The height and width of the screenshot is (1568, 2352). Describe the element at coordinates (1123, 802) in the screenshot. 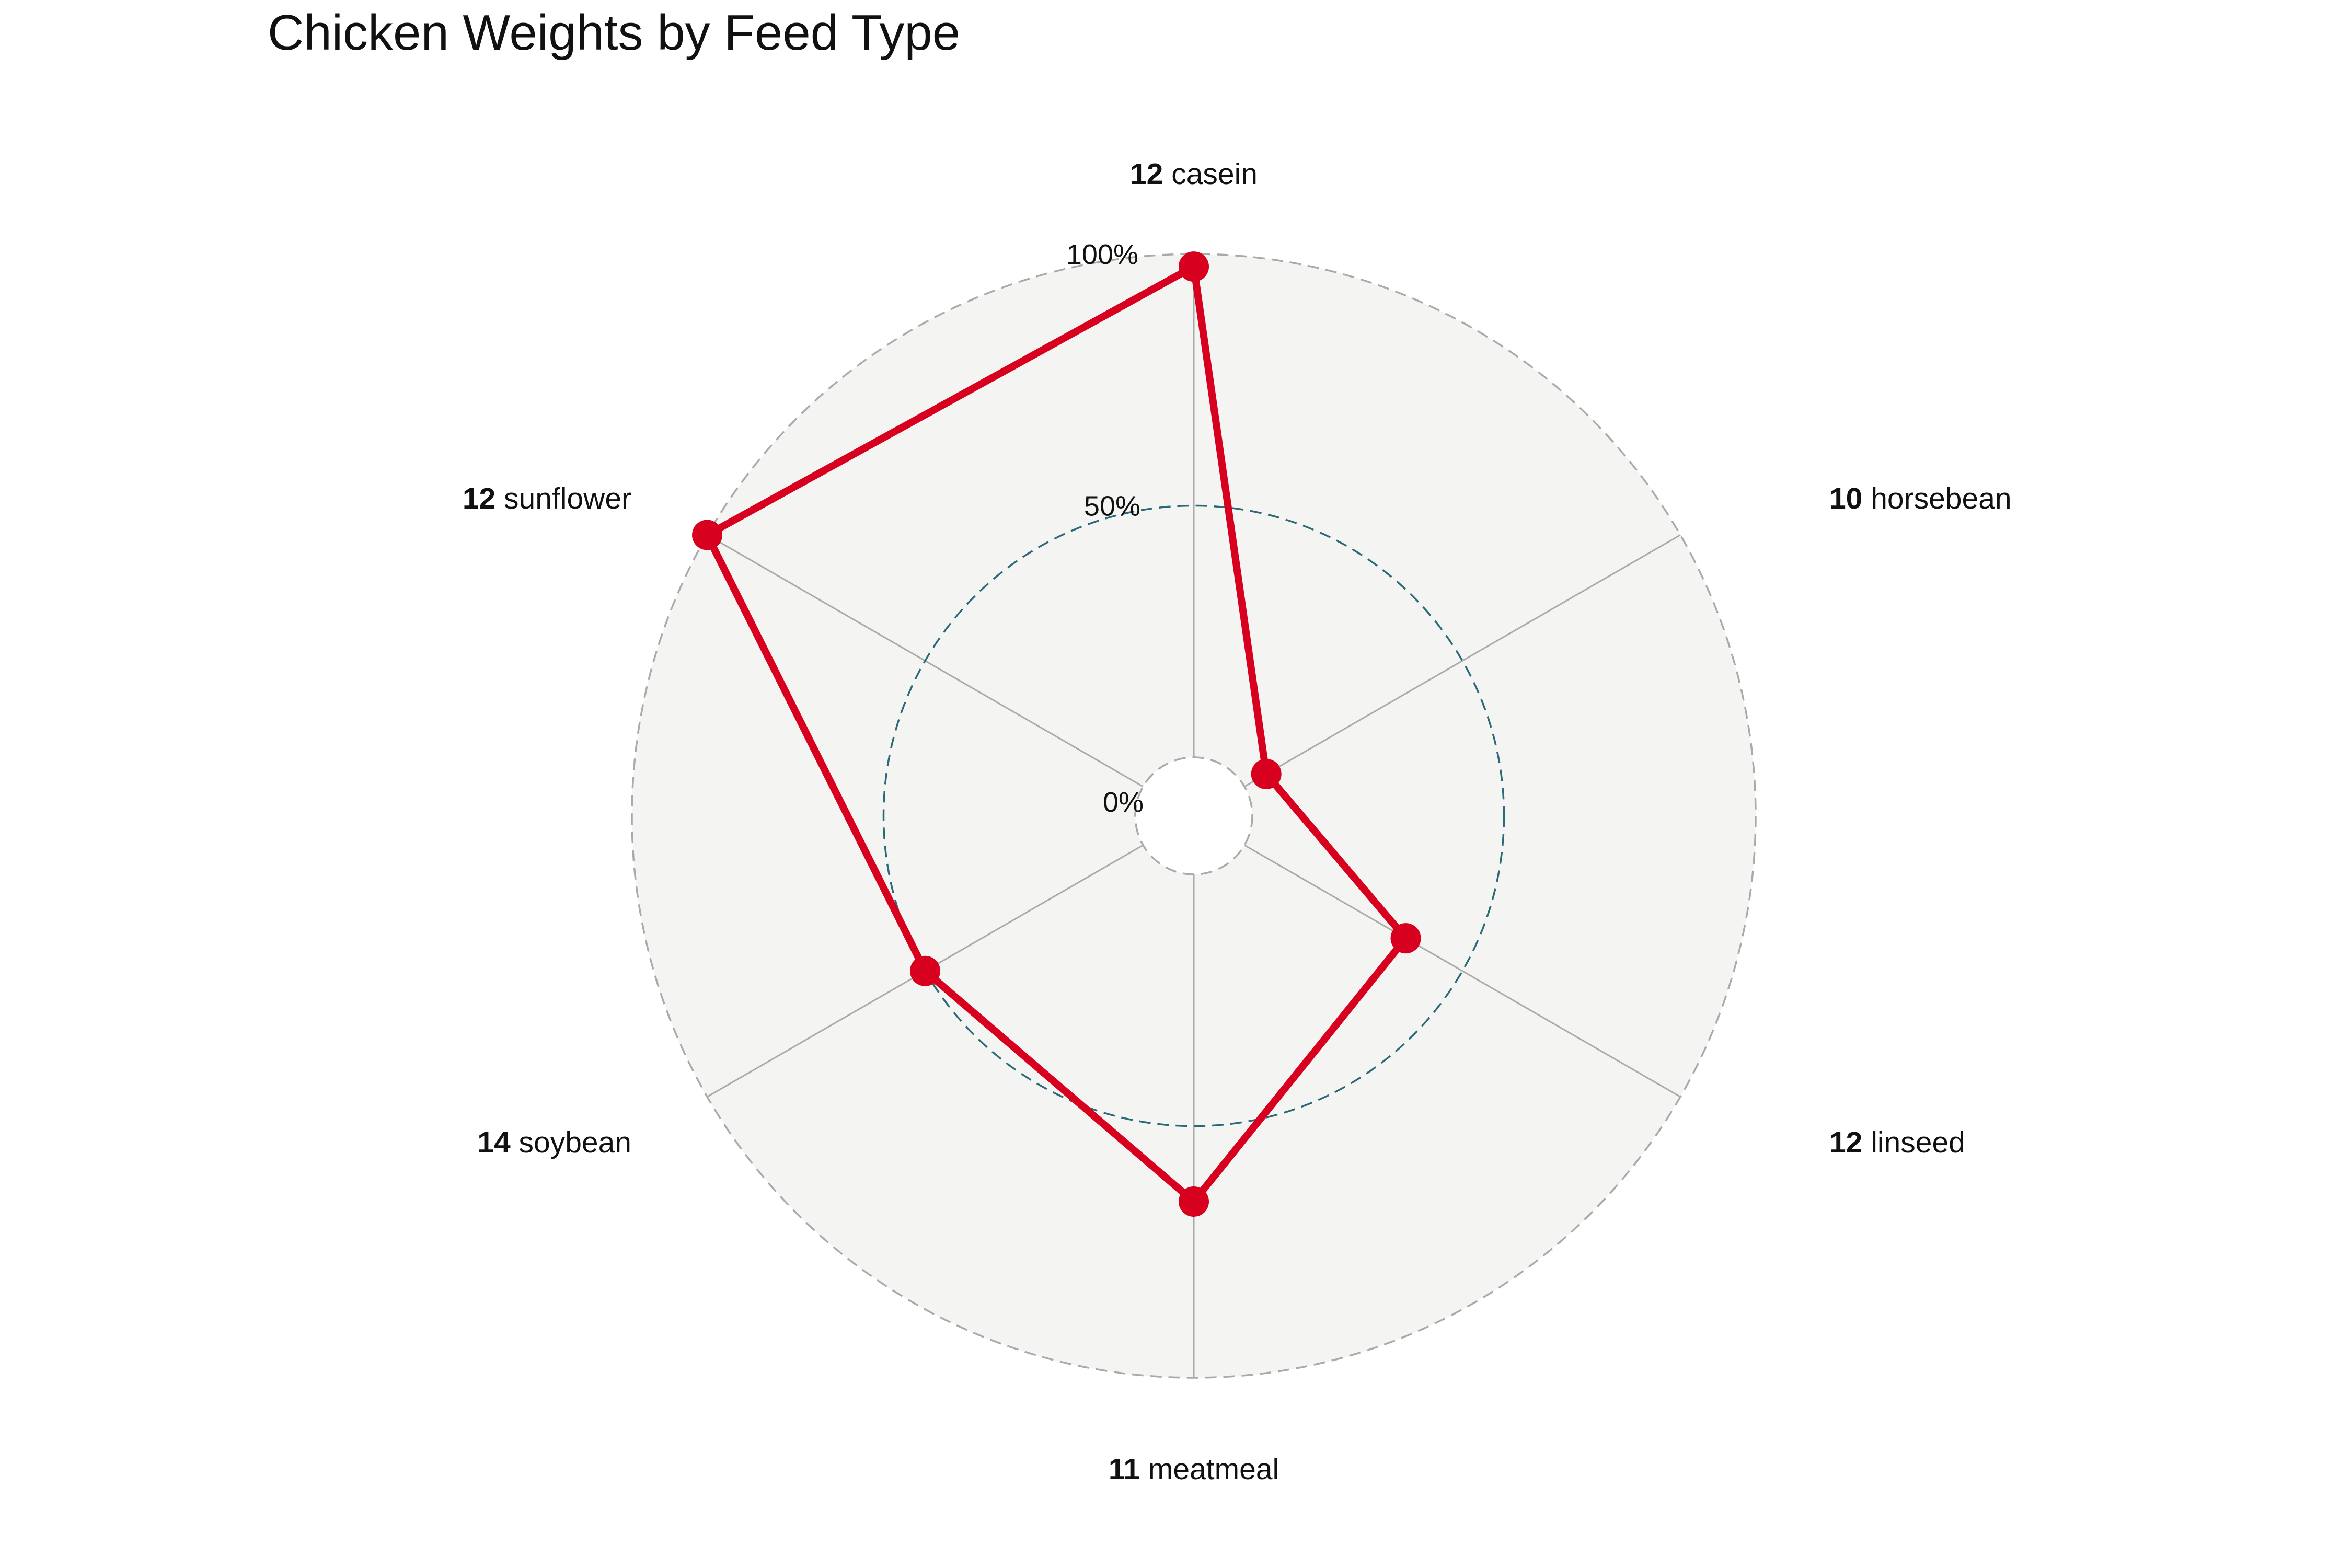

I see `grid-label-0: 0%` at that location.